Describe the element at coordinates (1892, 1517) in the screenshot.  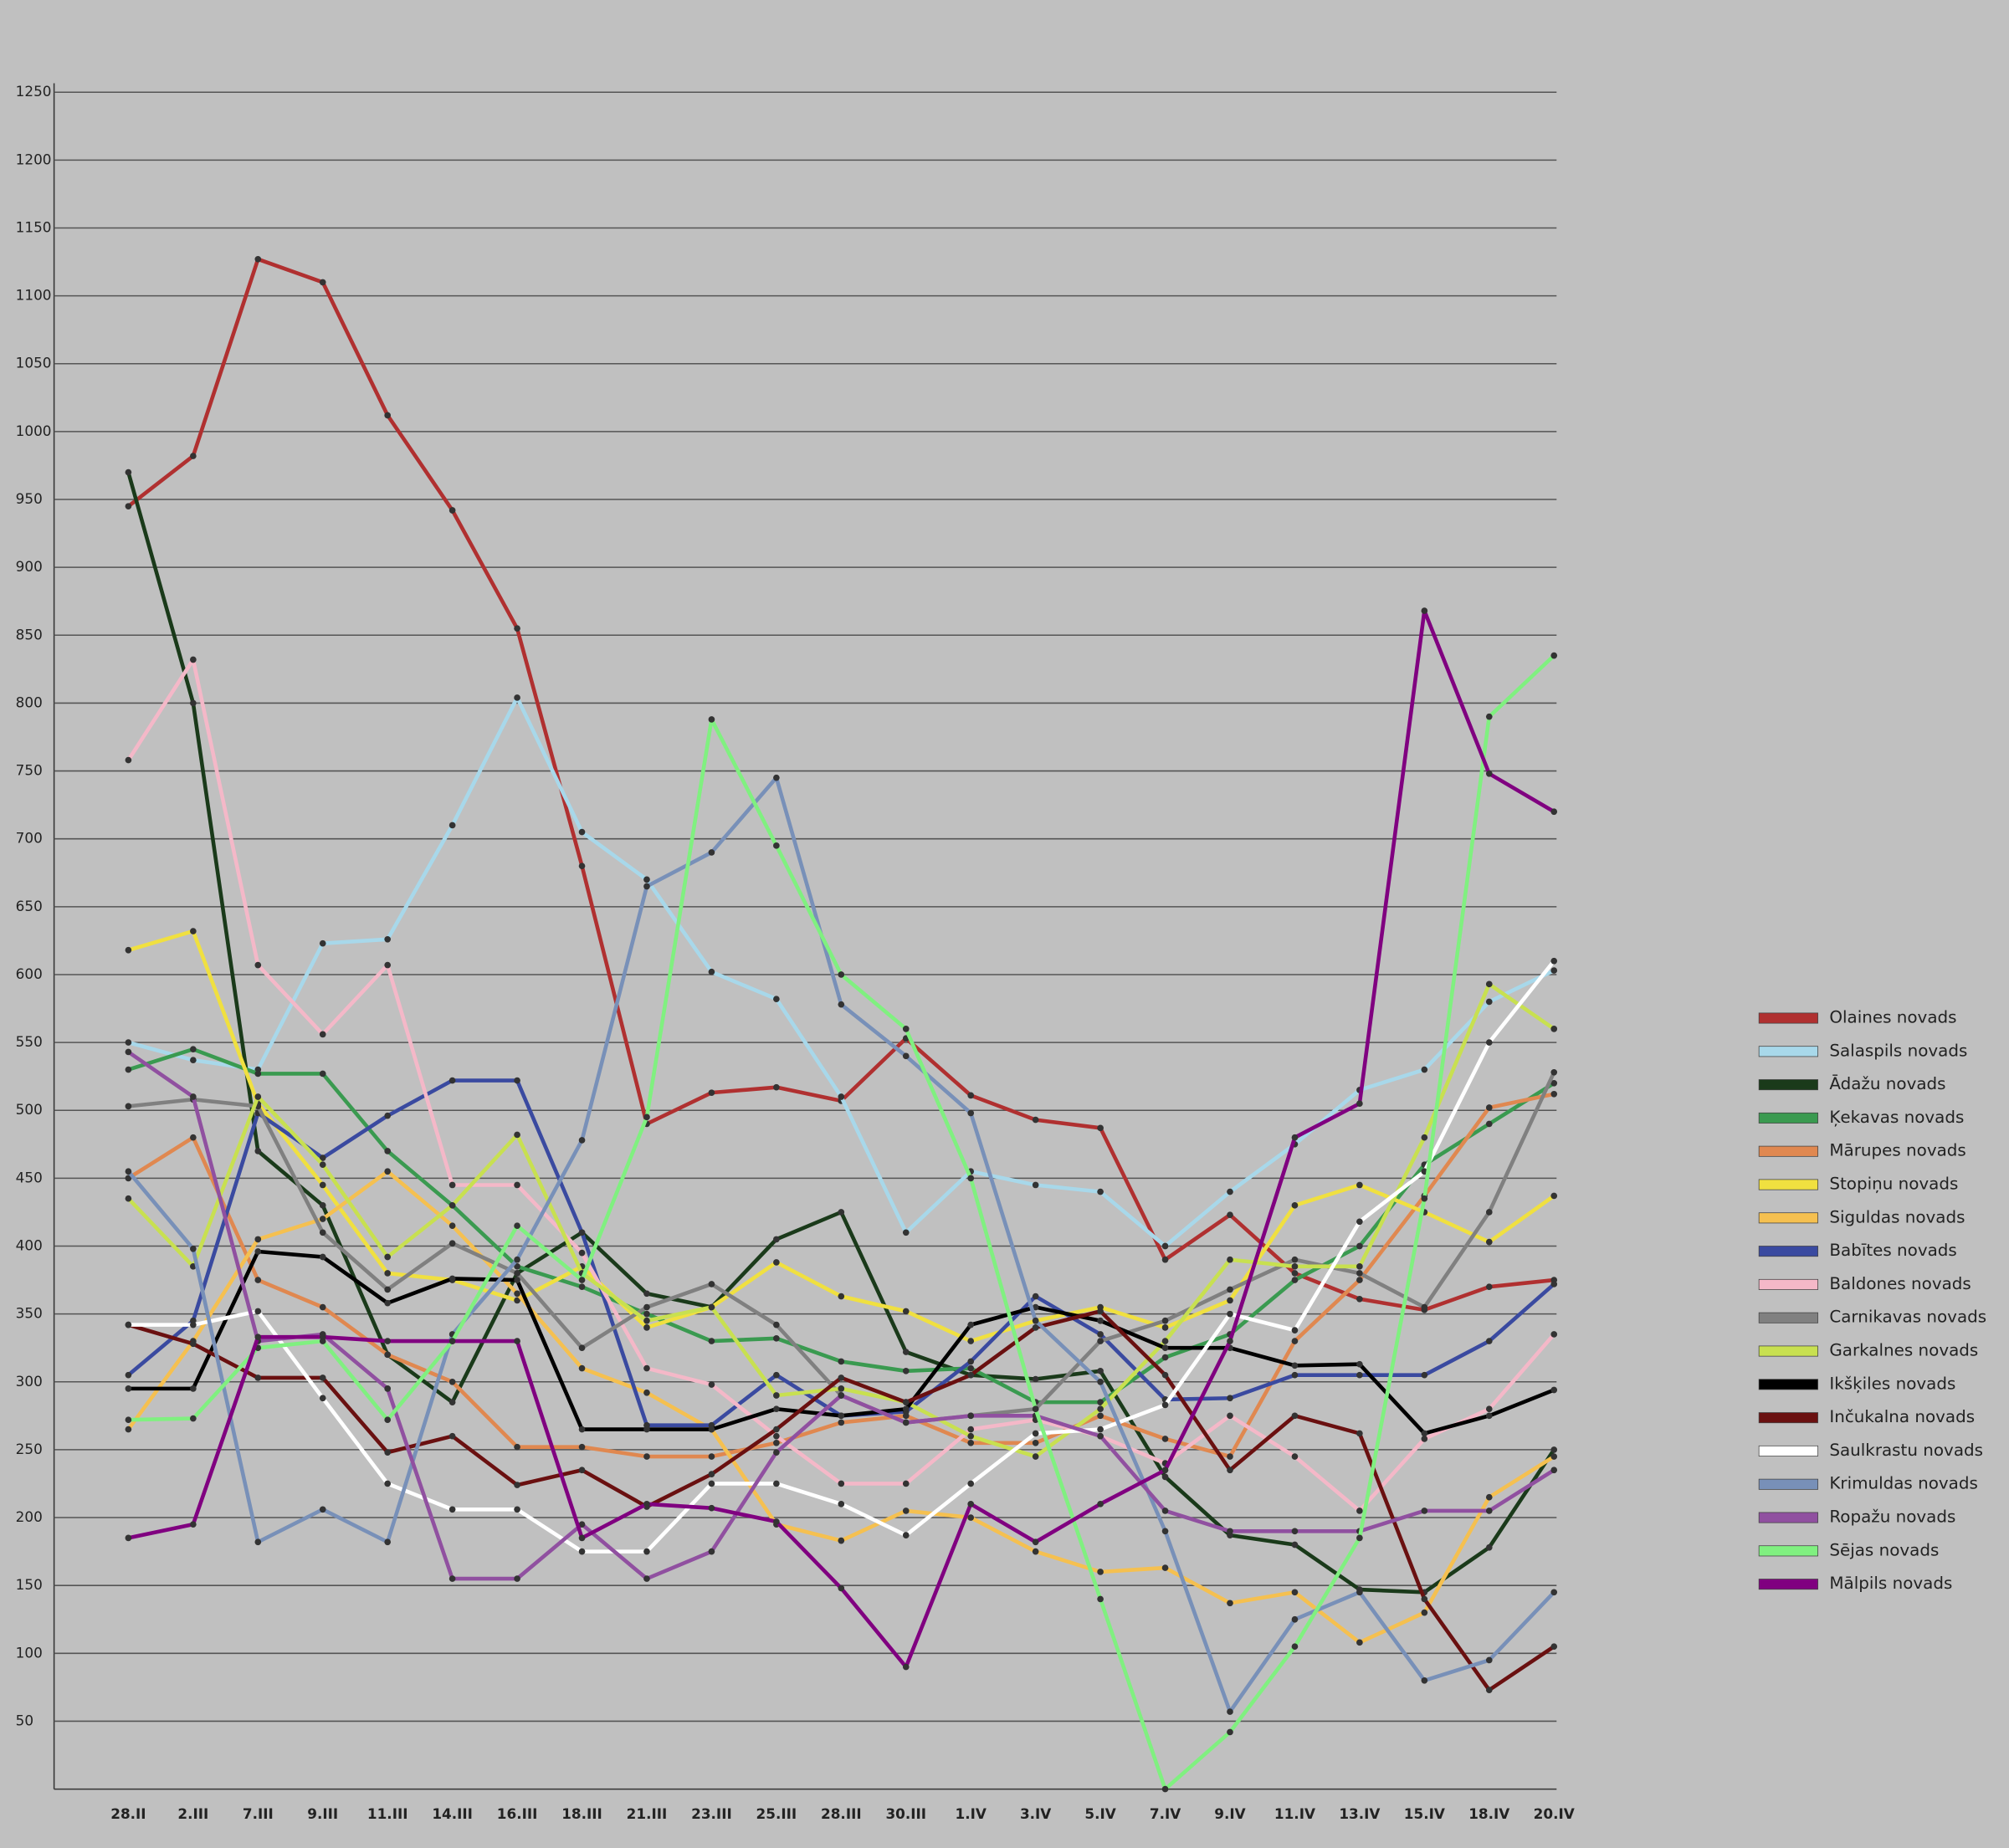
I see `legend-label: Ropažu novads` at that location.